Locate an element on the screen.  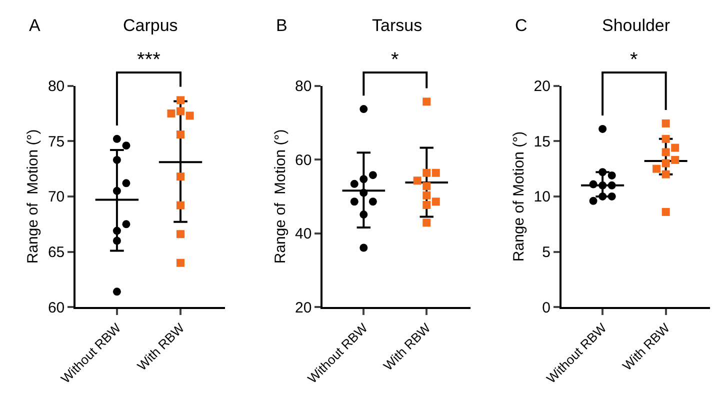
y-tick-label: 0 is located at coordinates (546, 307).